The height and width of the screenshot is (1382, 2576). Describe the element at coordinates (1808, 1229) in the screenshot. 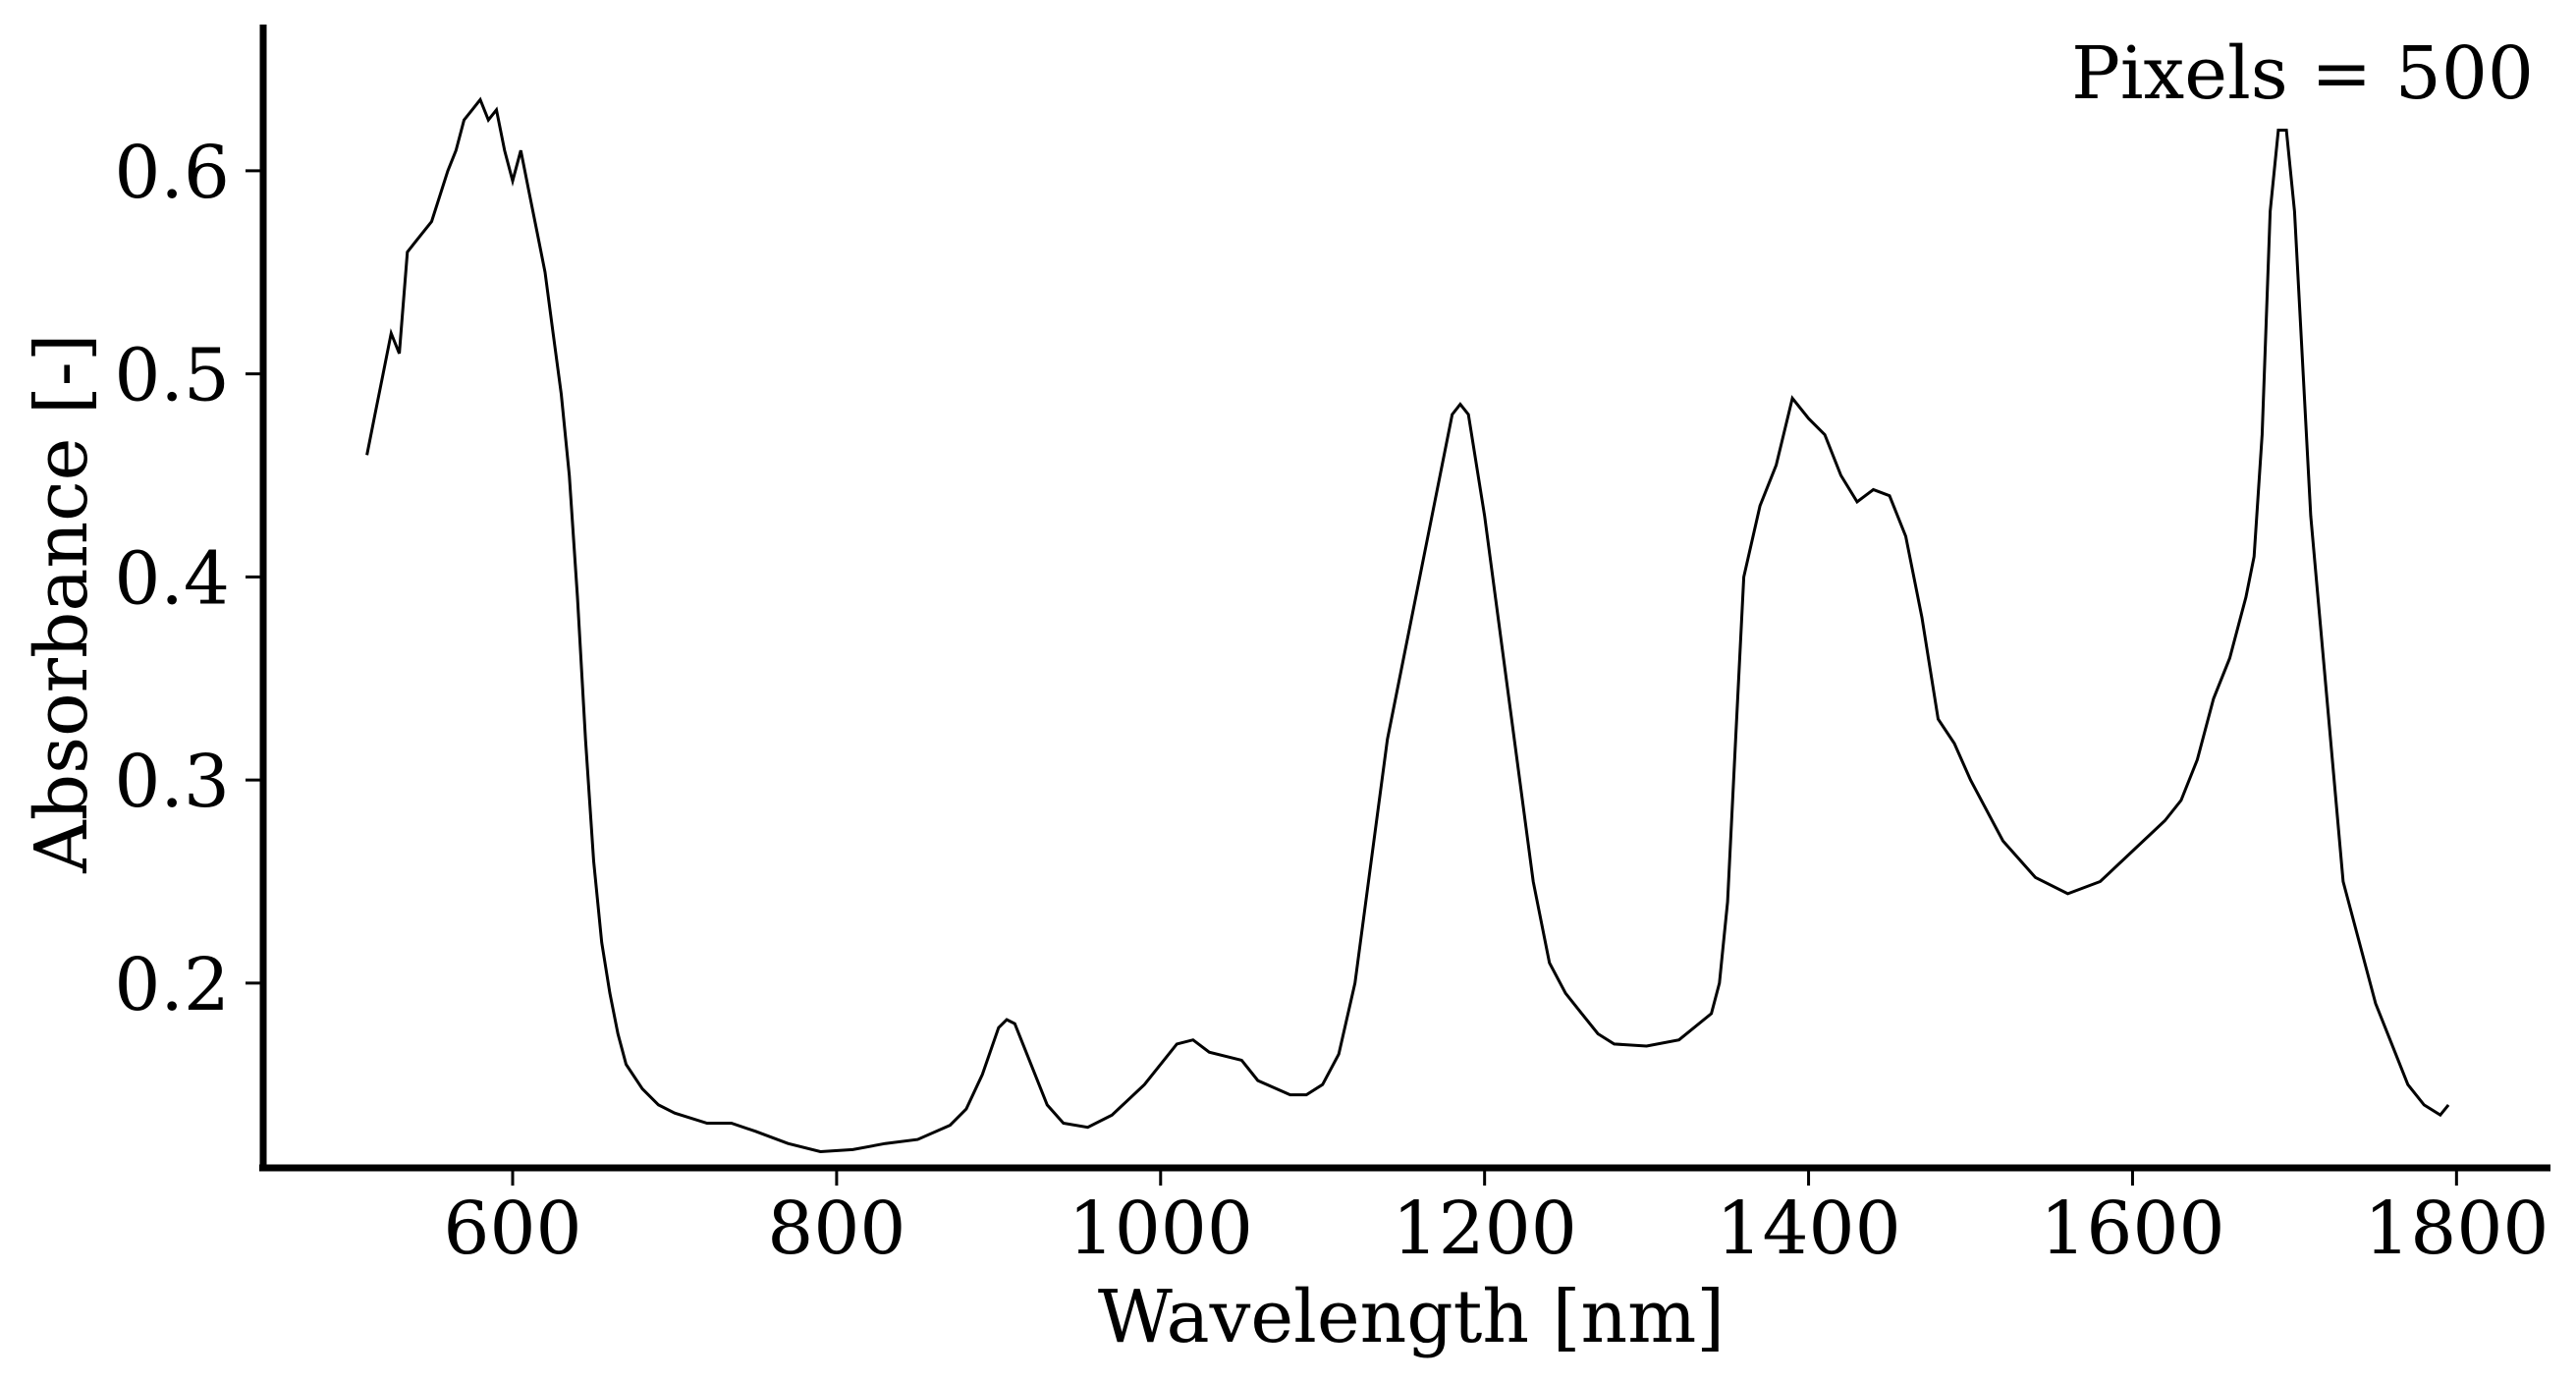

I see `x-tick-label: 1400` at that location.